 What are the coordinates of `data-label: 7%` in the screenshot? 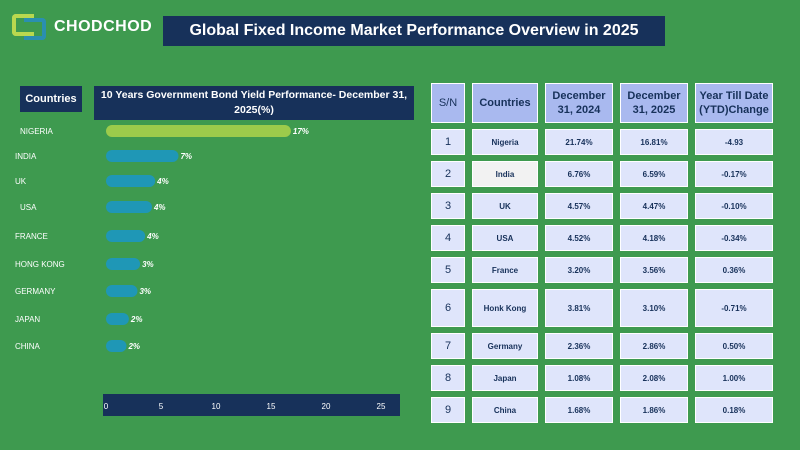 It's located at (186, 156).